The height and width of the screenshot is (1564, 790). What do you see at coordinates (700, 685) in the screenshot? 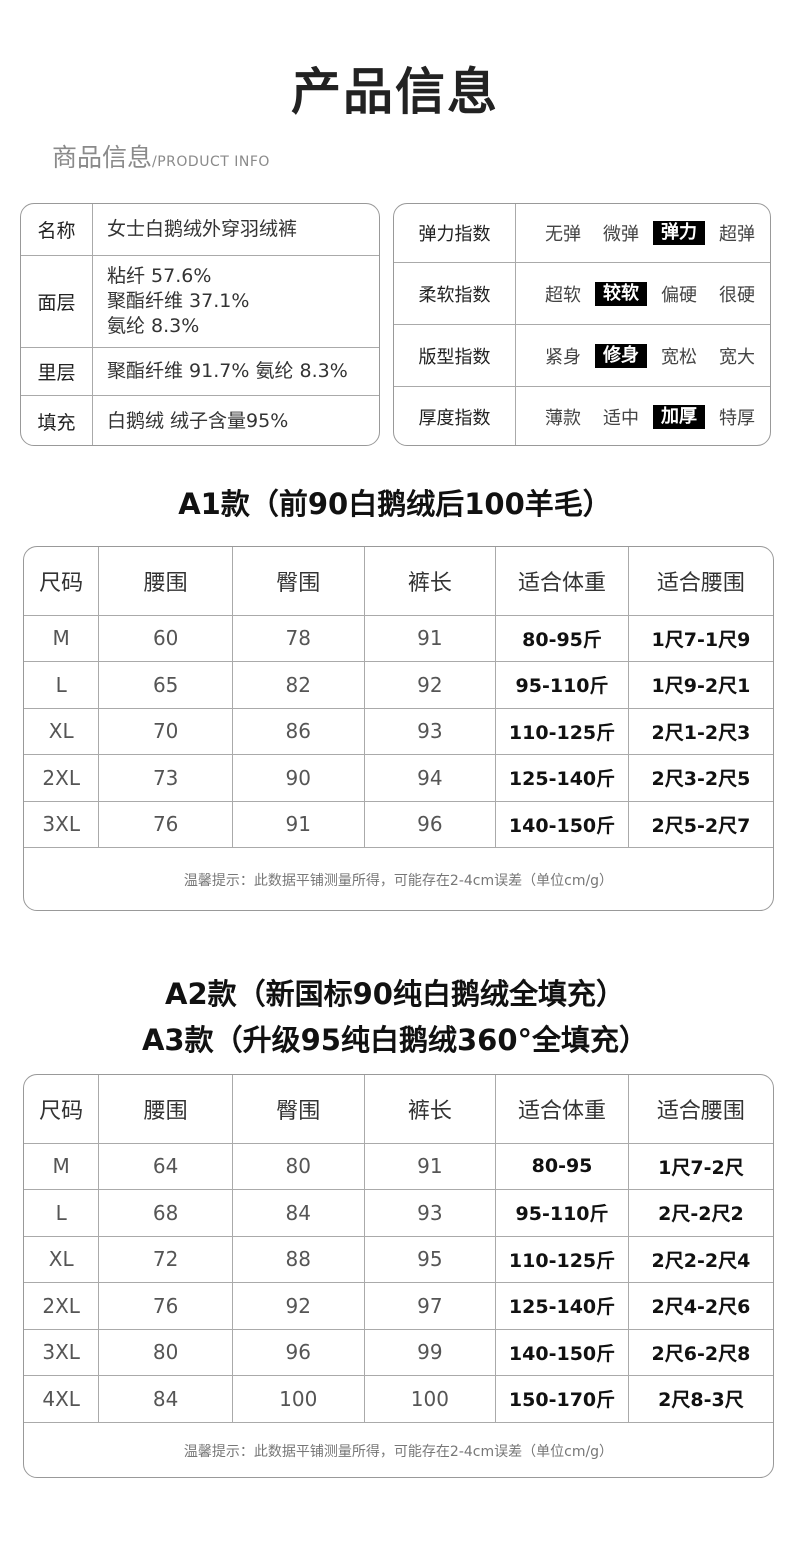
I see `table-cell: 1尺9-2尺1` at bounding box center [700, 685].